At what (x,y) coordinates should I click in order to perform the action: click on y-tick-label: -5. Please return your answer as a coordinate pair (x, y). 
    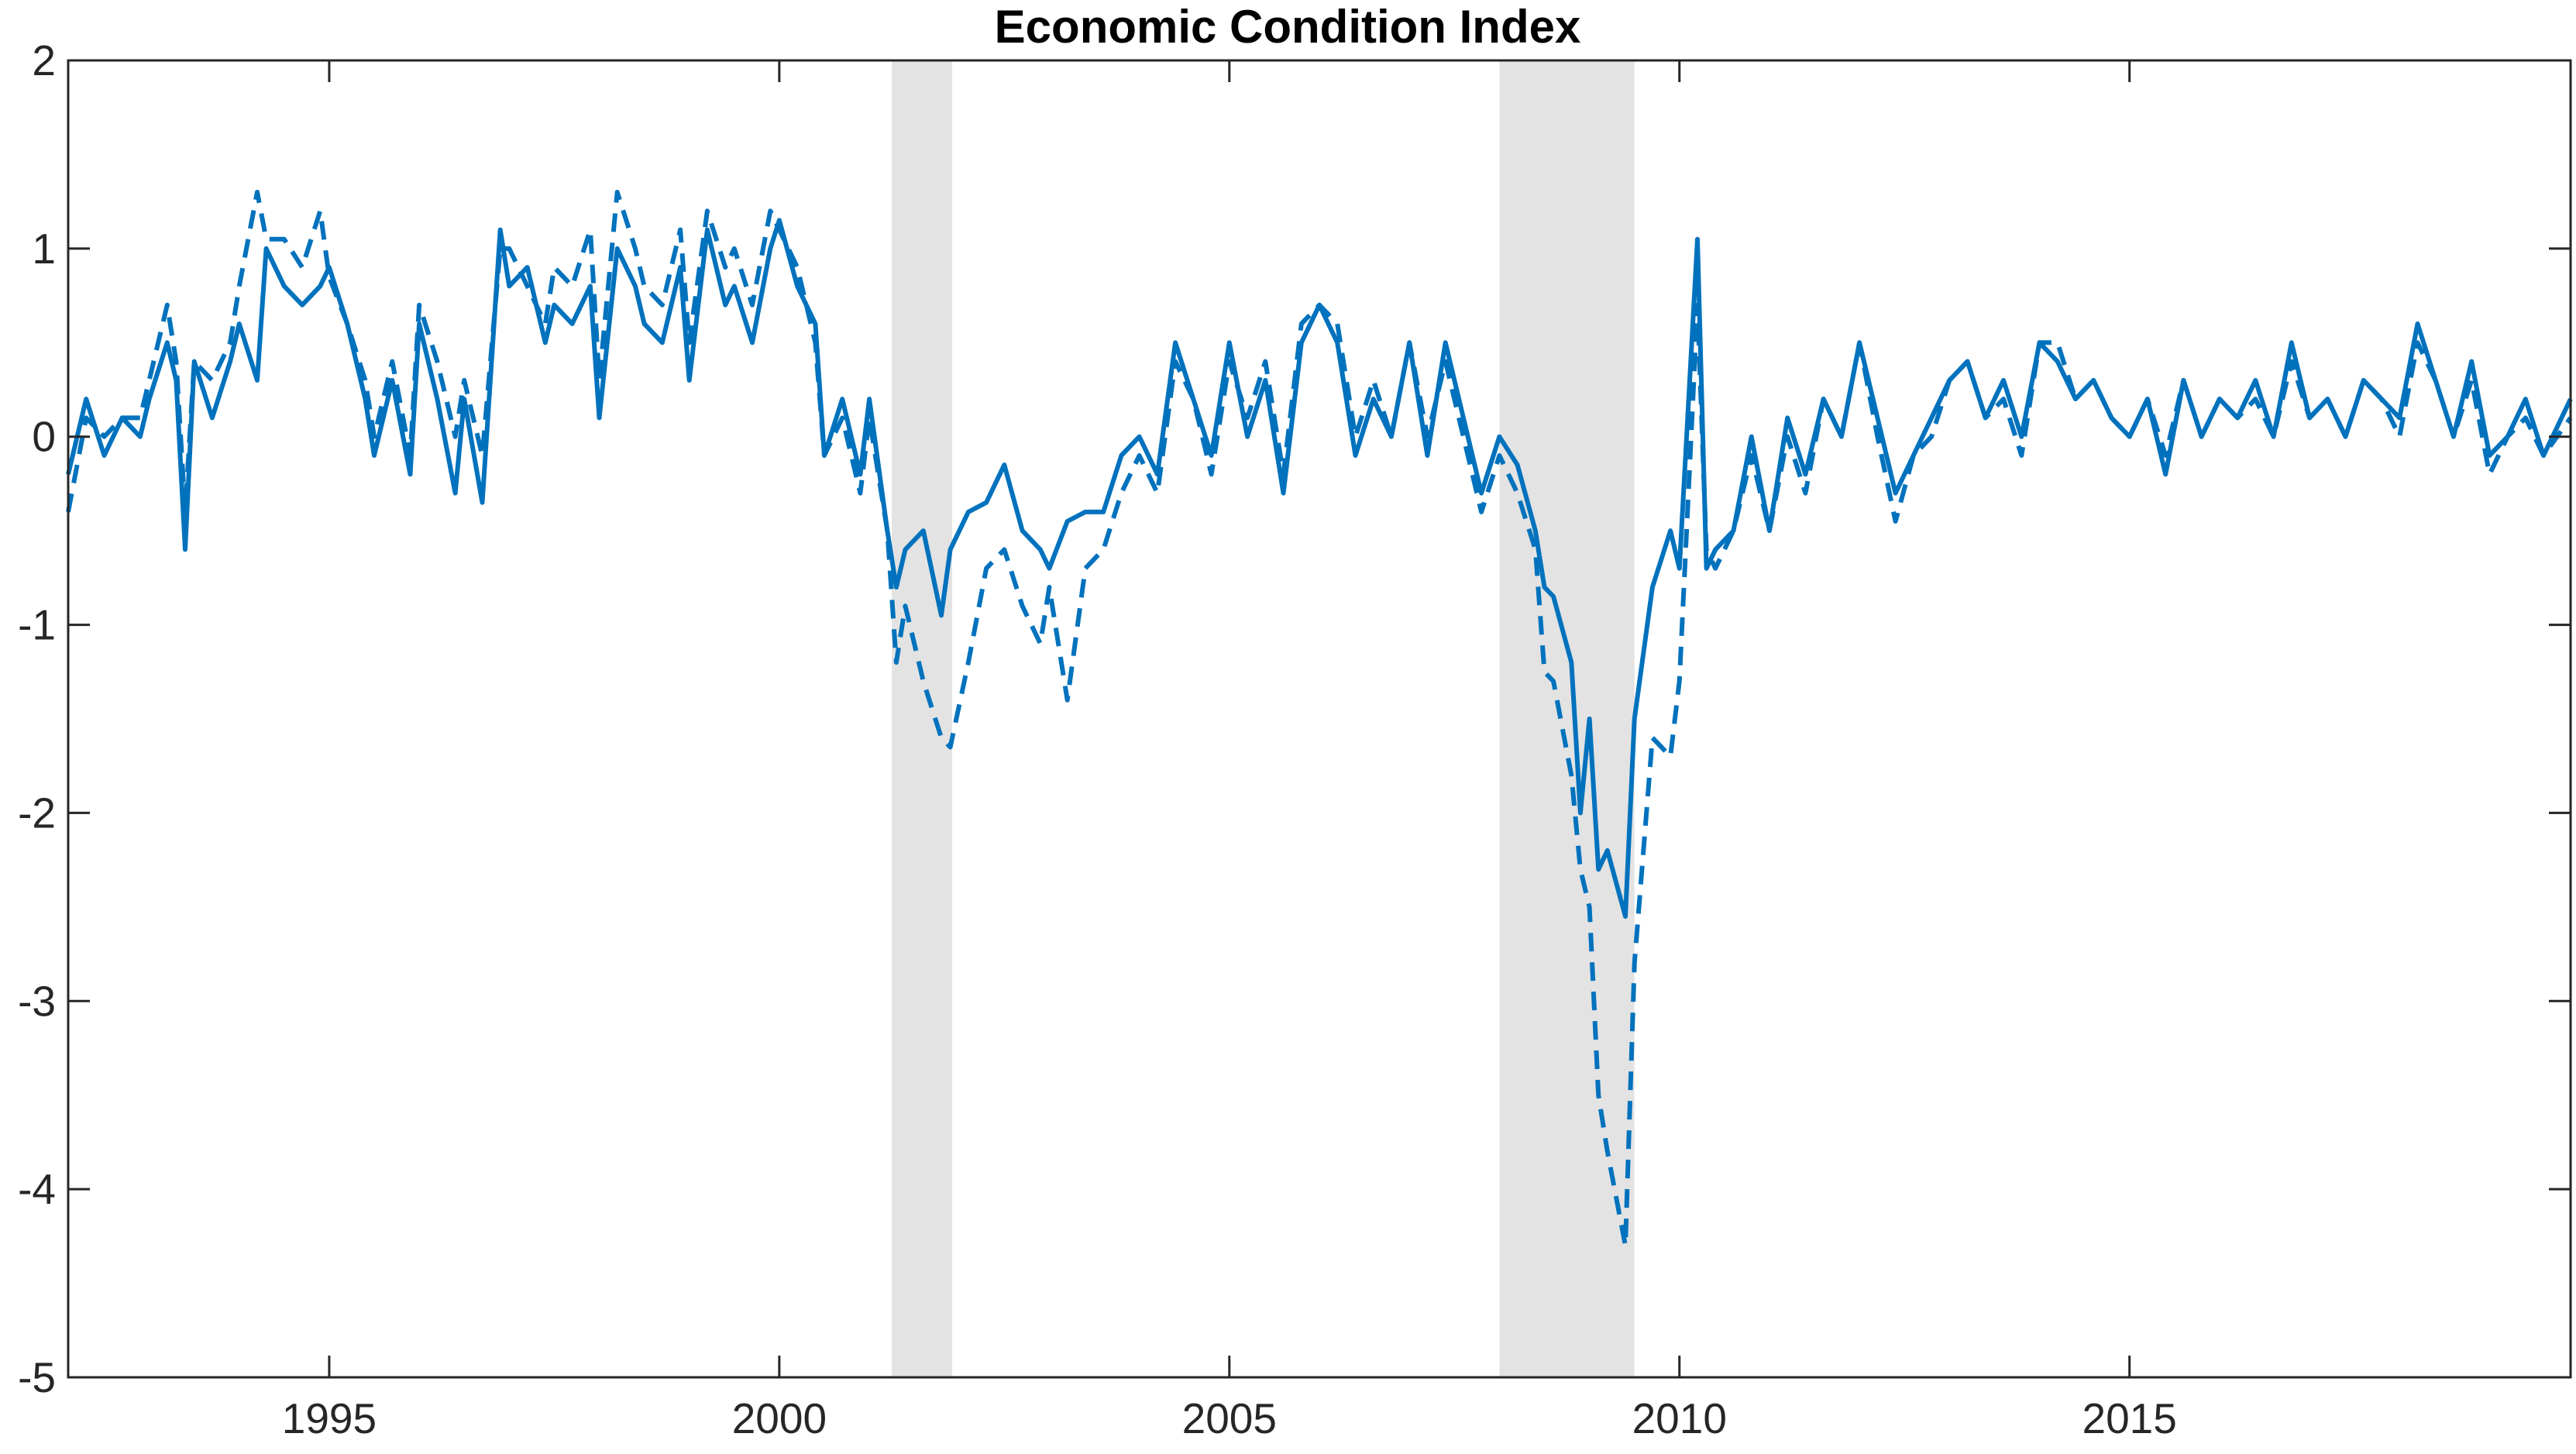
    Looking at the image, I should click on (37, 1377).